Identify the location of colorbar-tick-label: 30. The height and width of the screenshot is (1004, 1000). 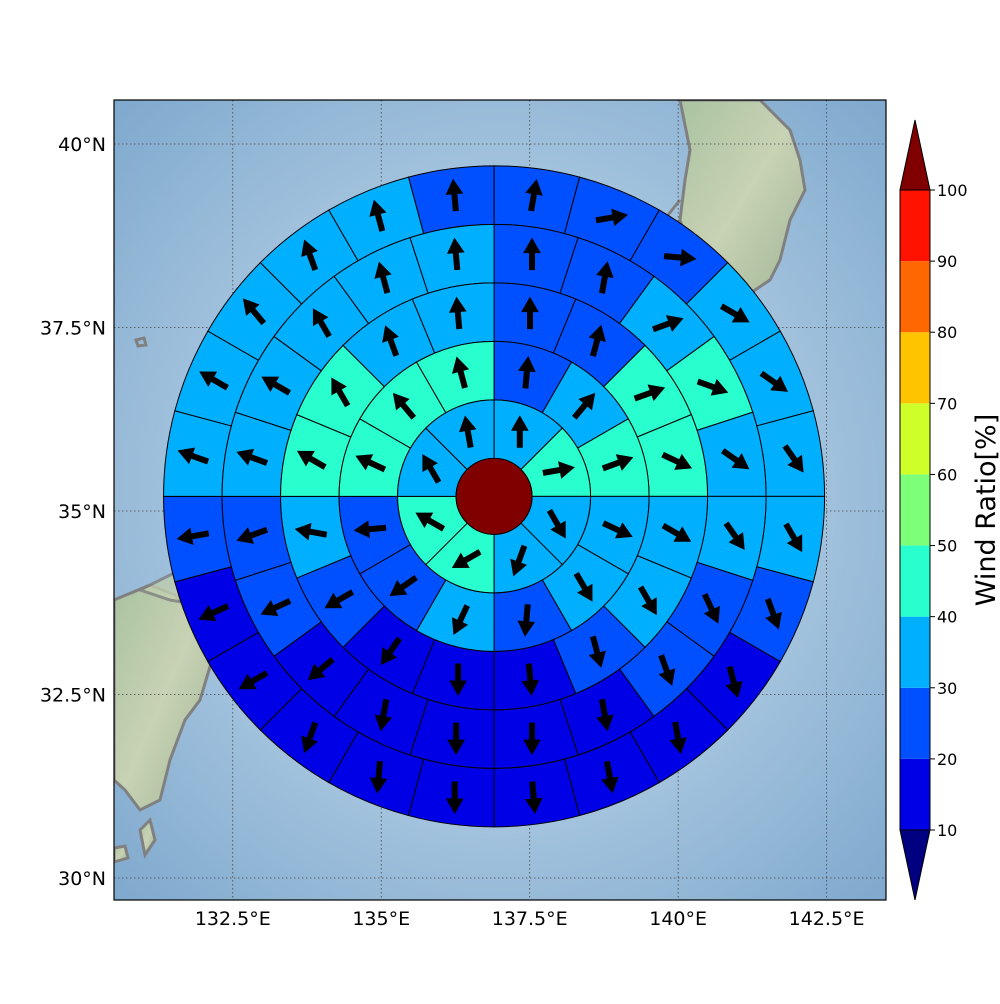
(947, 688).